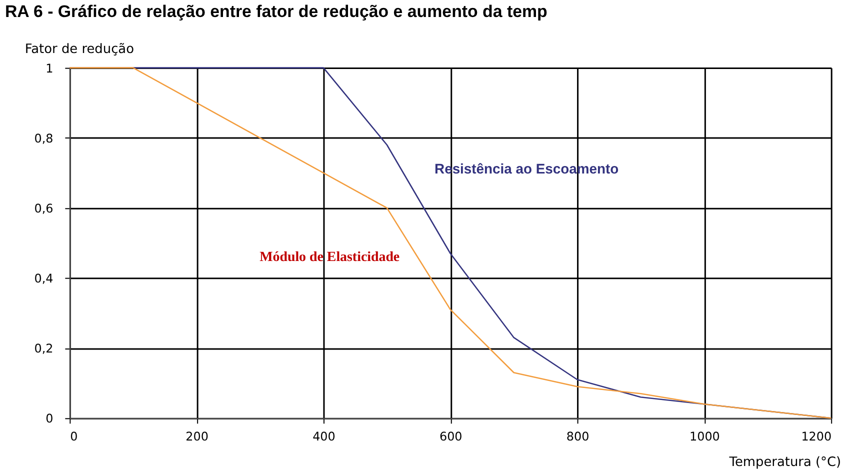  What do you see at coordinates (79, 49) in the screenshot?
I see `y-axis-title: Fator de redução` at bounding box center [79, 49].